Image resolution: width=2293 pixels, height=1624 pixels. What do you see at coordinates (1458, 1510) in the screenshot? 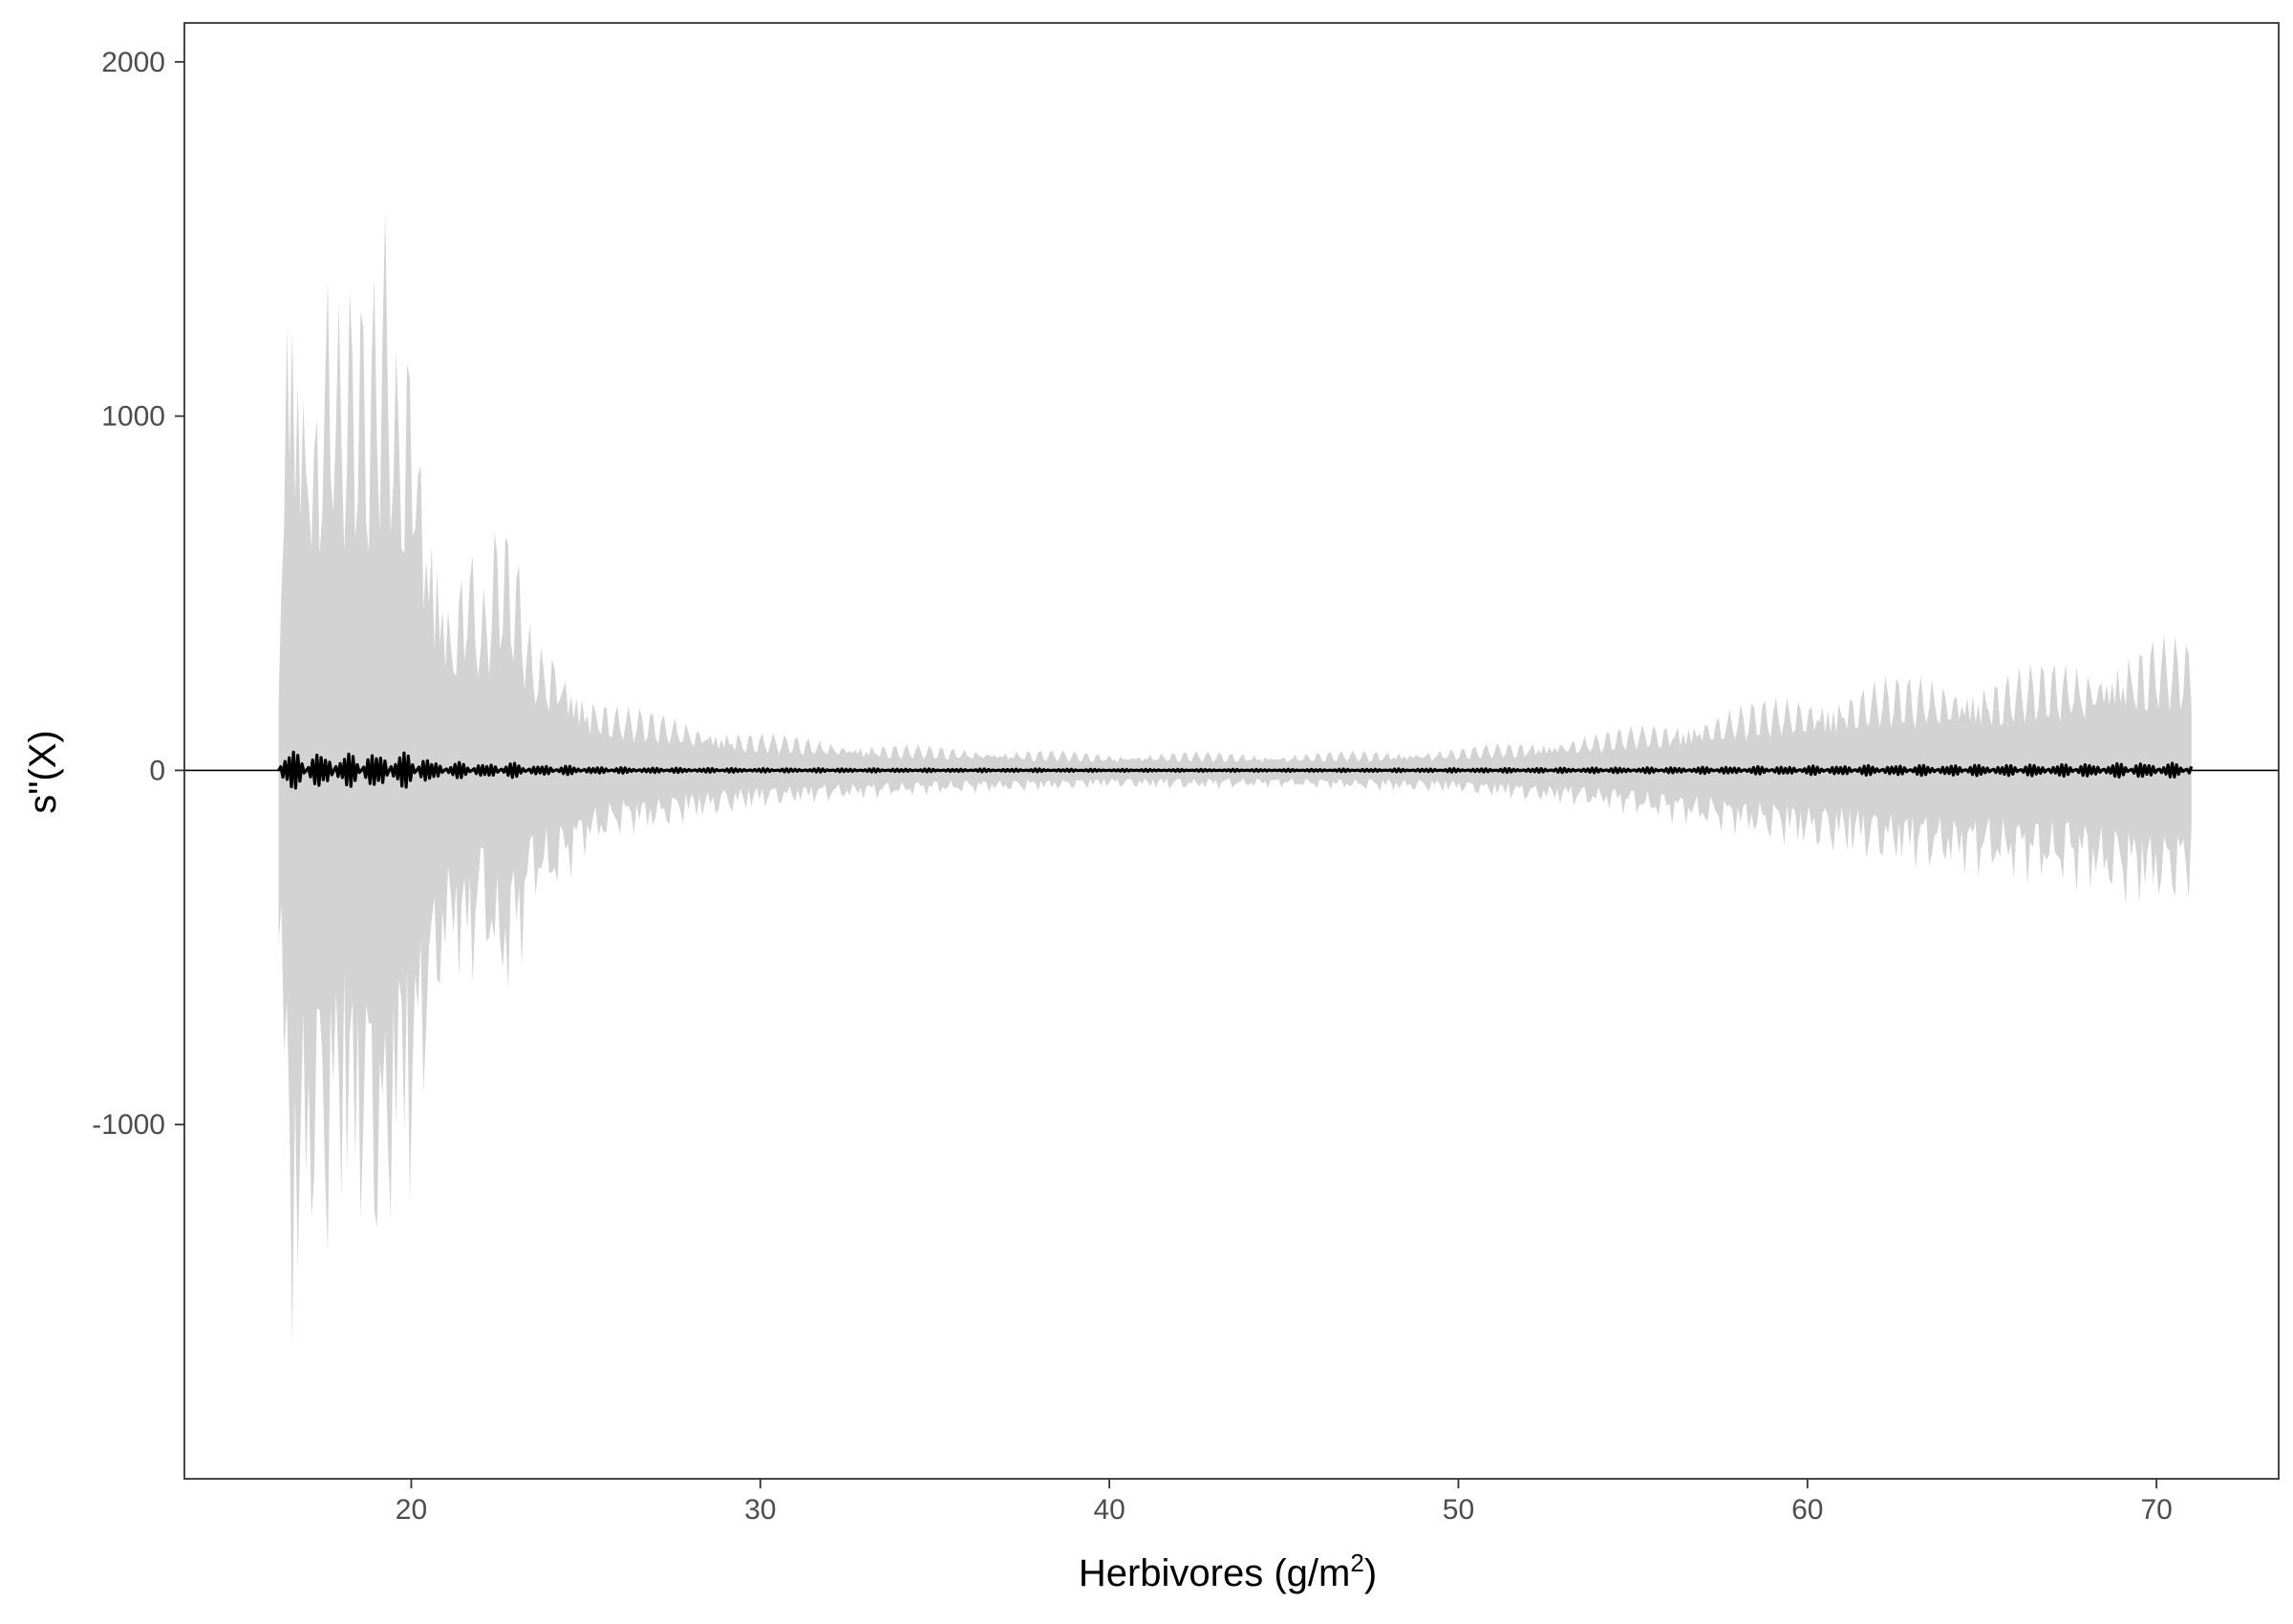
I see `x-tick-label: 50` at bounding box center [1458, 1510].